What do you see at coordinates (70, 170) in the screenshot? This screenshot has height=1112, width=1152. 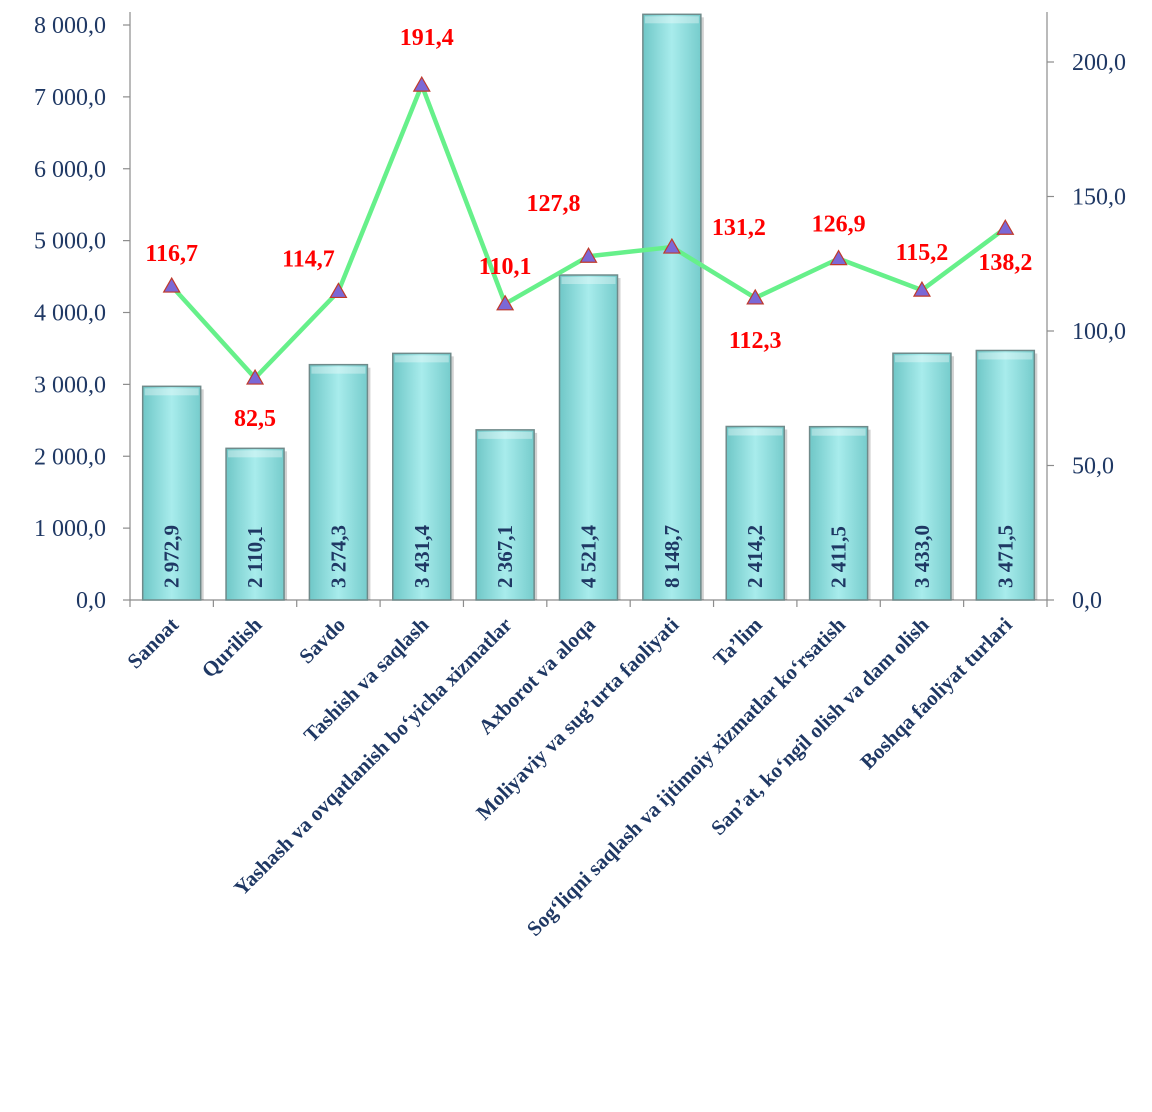 I see `y-tick-label-left: 6 000,0` at bounding box center [70, 170].